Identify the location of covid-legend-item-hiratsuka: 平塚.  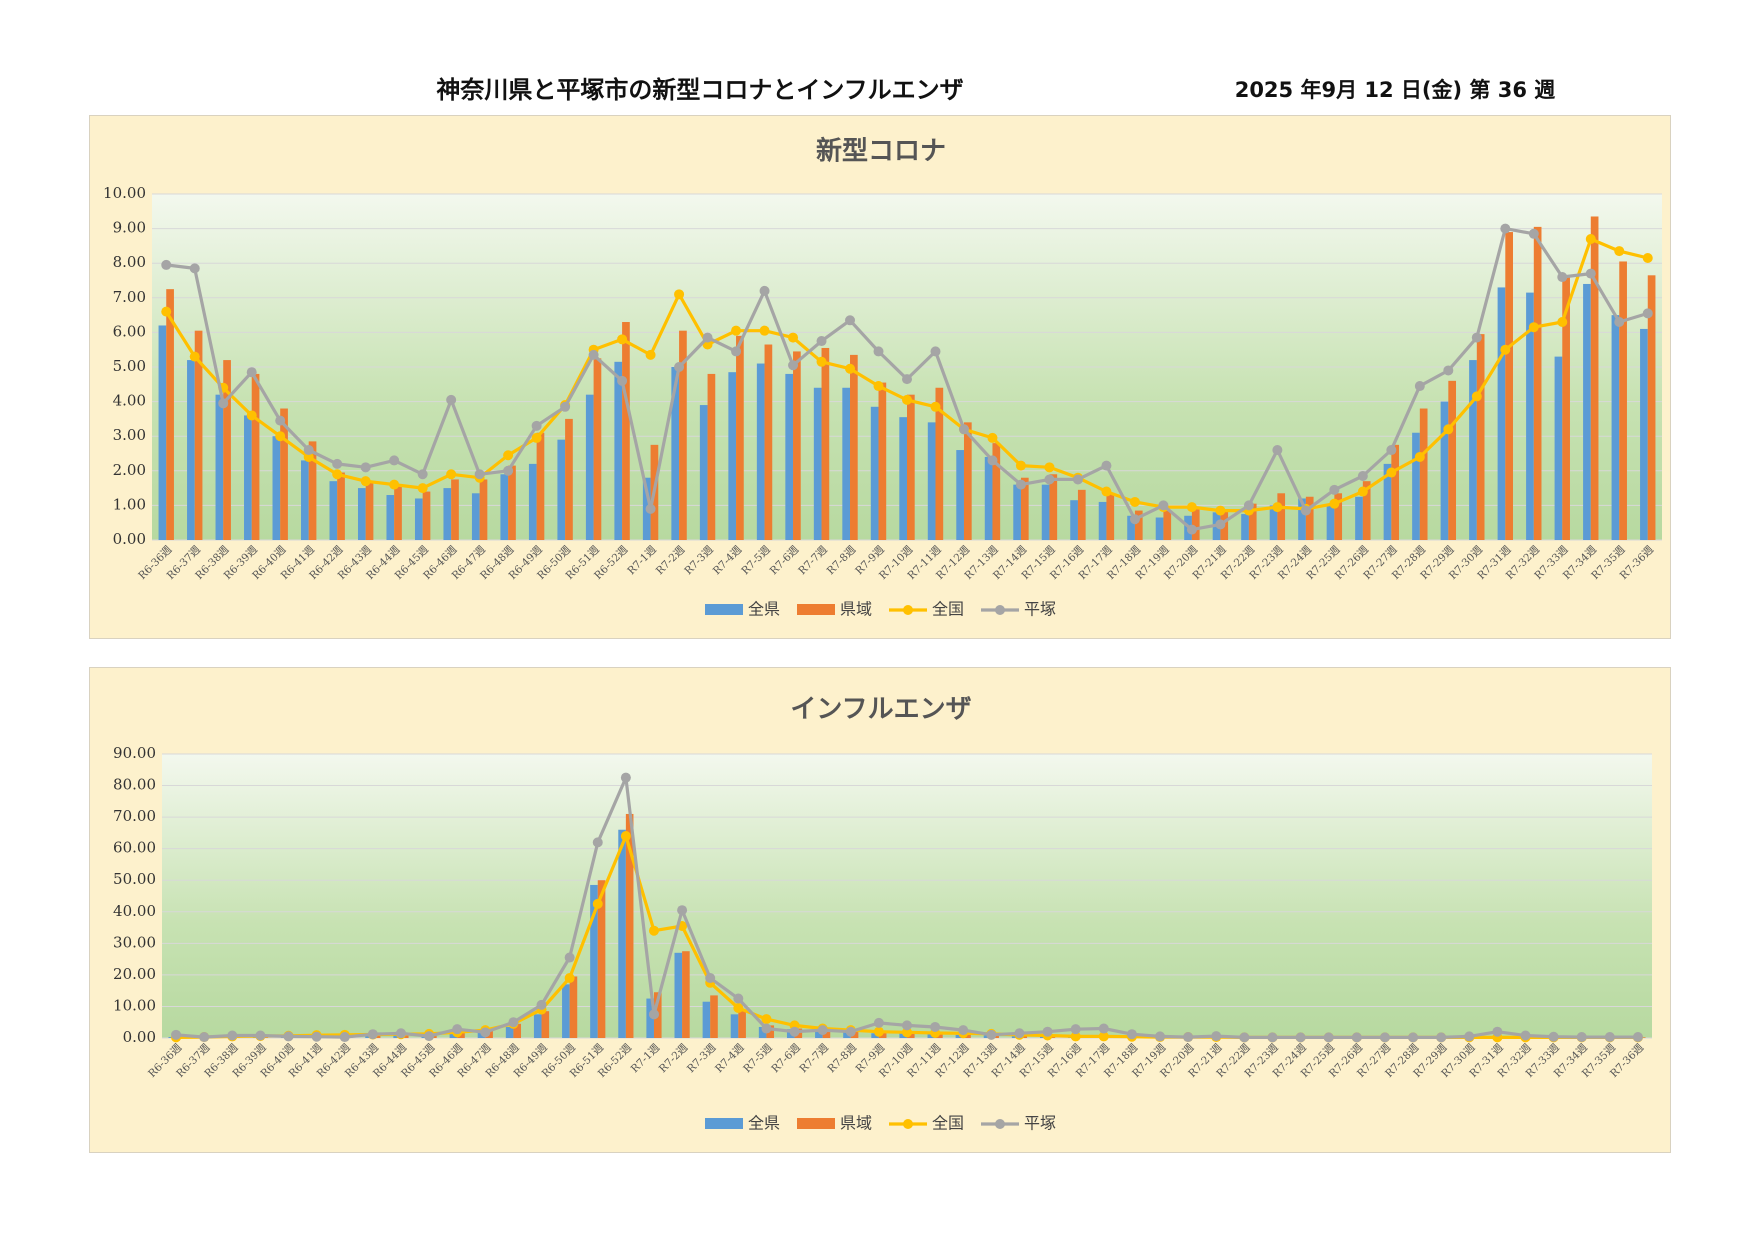
(1018, 609).